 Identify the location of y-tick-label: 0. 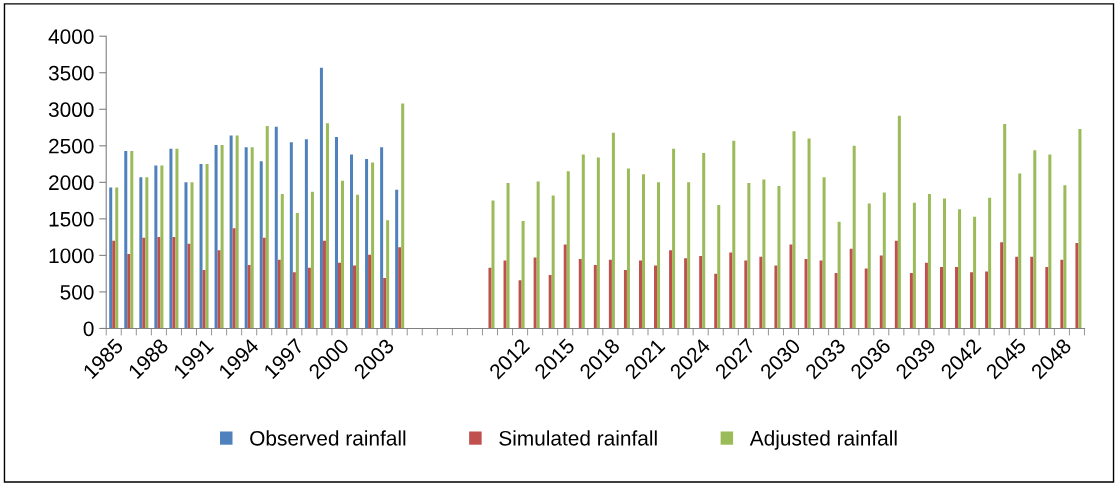
(88, 329).